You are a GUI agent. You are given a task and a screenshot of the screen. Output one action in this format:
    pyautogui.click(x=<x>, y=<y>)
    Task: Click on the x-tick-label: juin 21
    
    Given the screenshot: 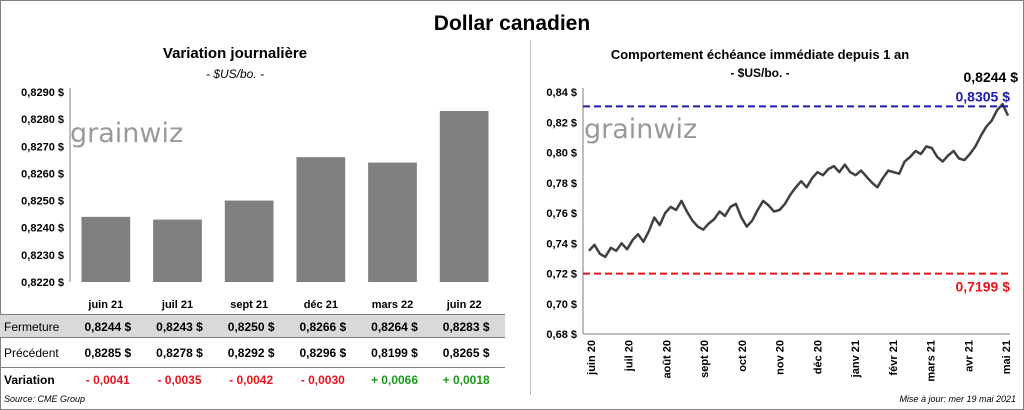 What is the action you would take?
    pyautogui.click(x=105, y=305)
    